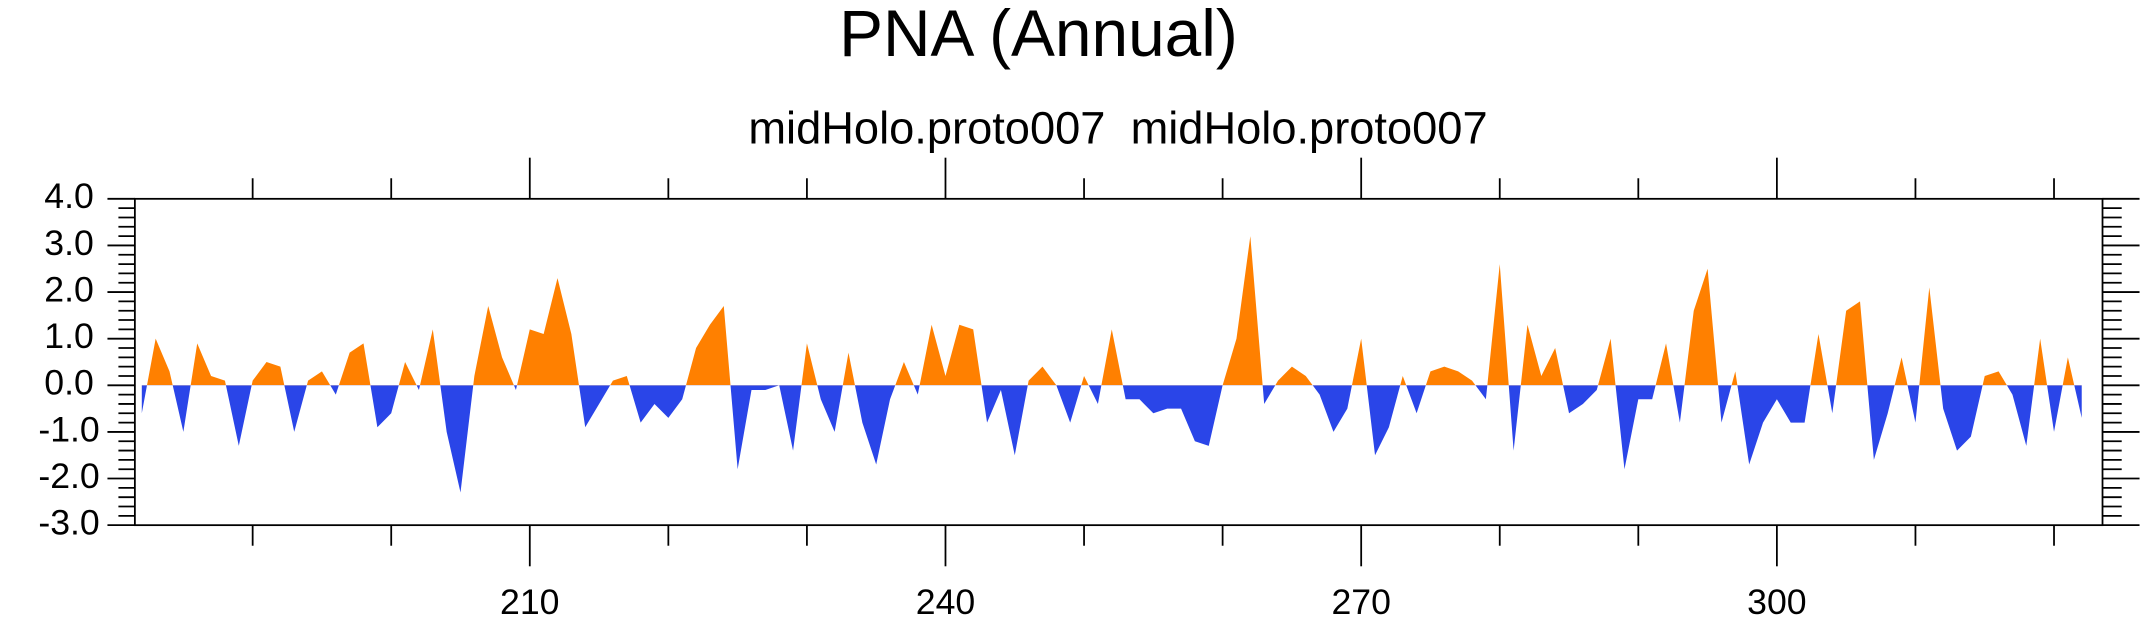 The image size is (2151, 628). I want to click on chart-title: PNA (Annual), so click(1038, 35).